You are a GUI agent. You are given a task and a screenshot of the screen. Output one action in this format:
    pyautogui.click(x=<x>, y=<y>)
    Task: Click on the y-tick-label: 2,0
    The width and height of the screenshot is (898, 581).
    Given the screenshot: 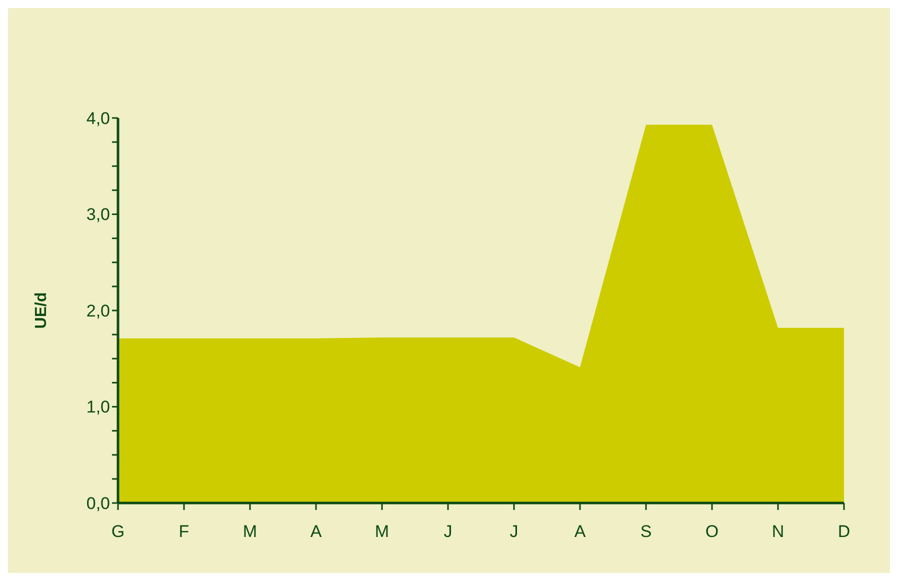 What is the action you would take?
    pyautogui.click(x=98, y=310)
    